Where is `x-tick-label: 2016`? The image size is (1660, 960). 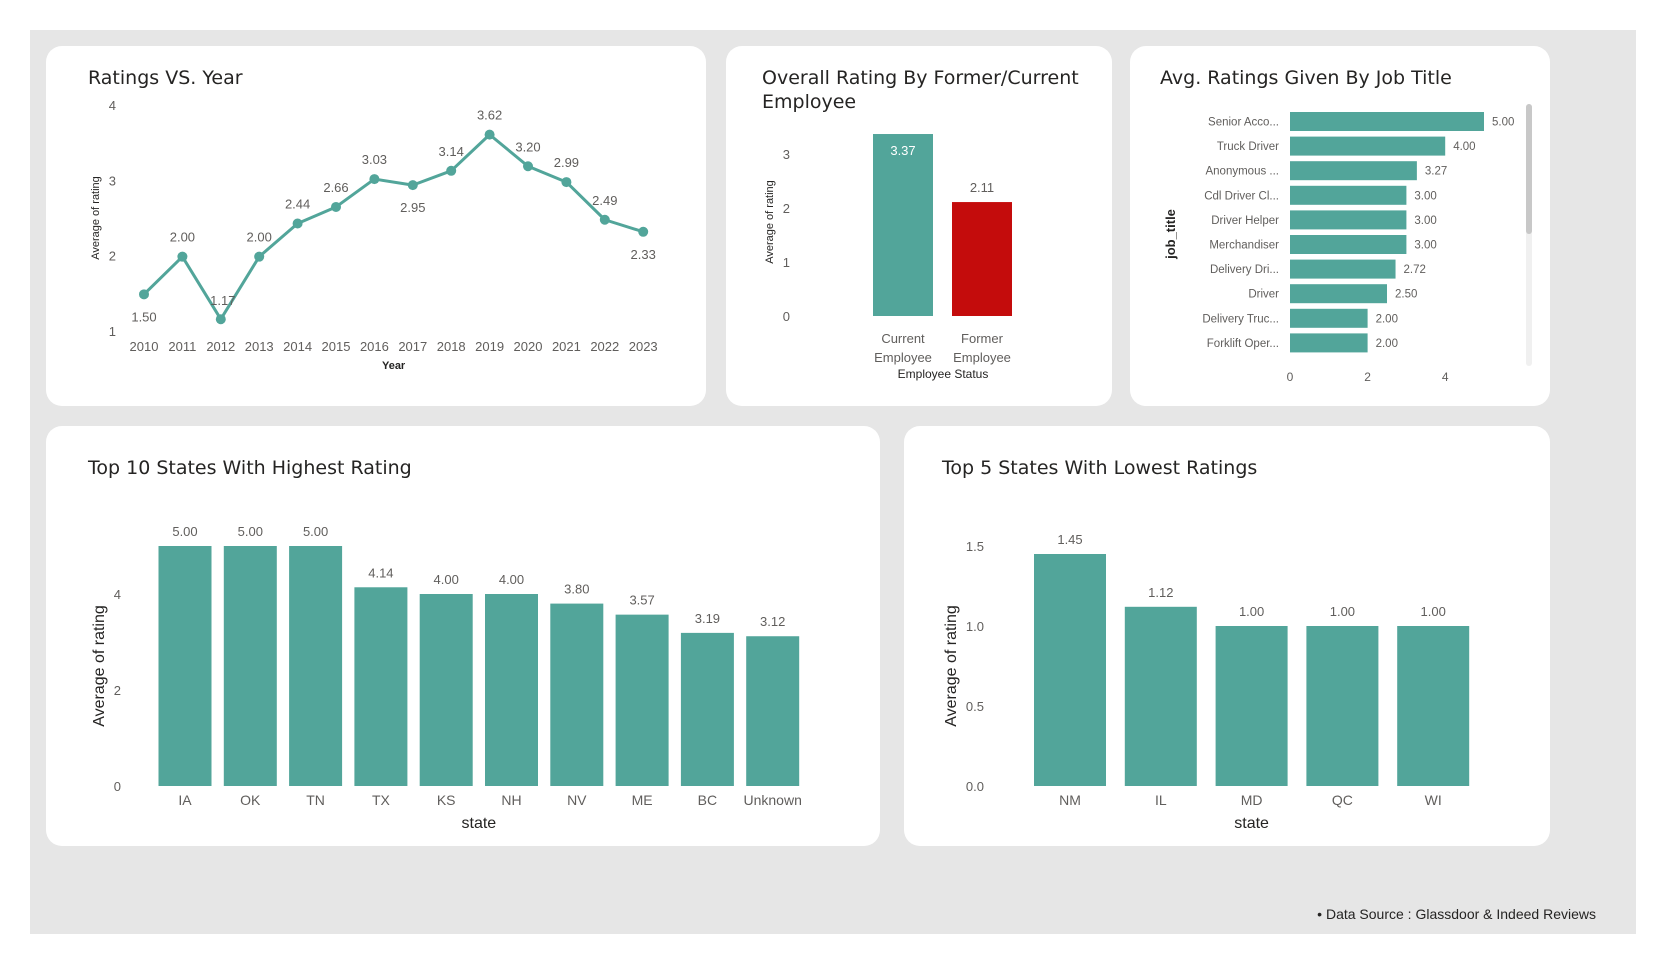 x-tick-label: 2016 is located at coordinates (374, 346).